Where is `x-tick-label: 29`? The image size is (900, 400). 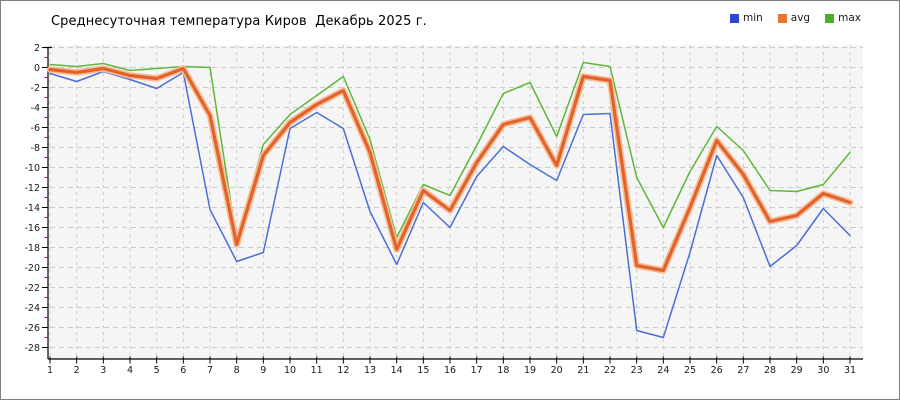
x-tick-label: 29 is located at coordinates (797, 370).